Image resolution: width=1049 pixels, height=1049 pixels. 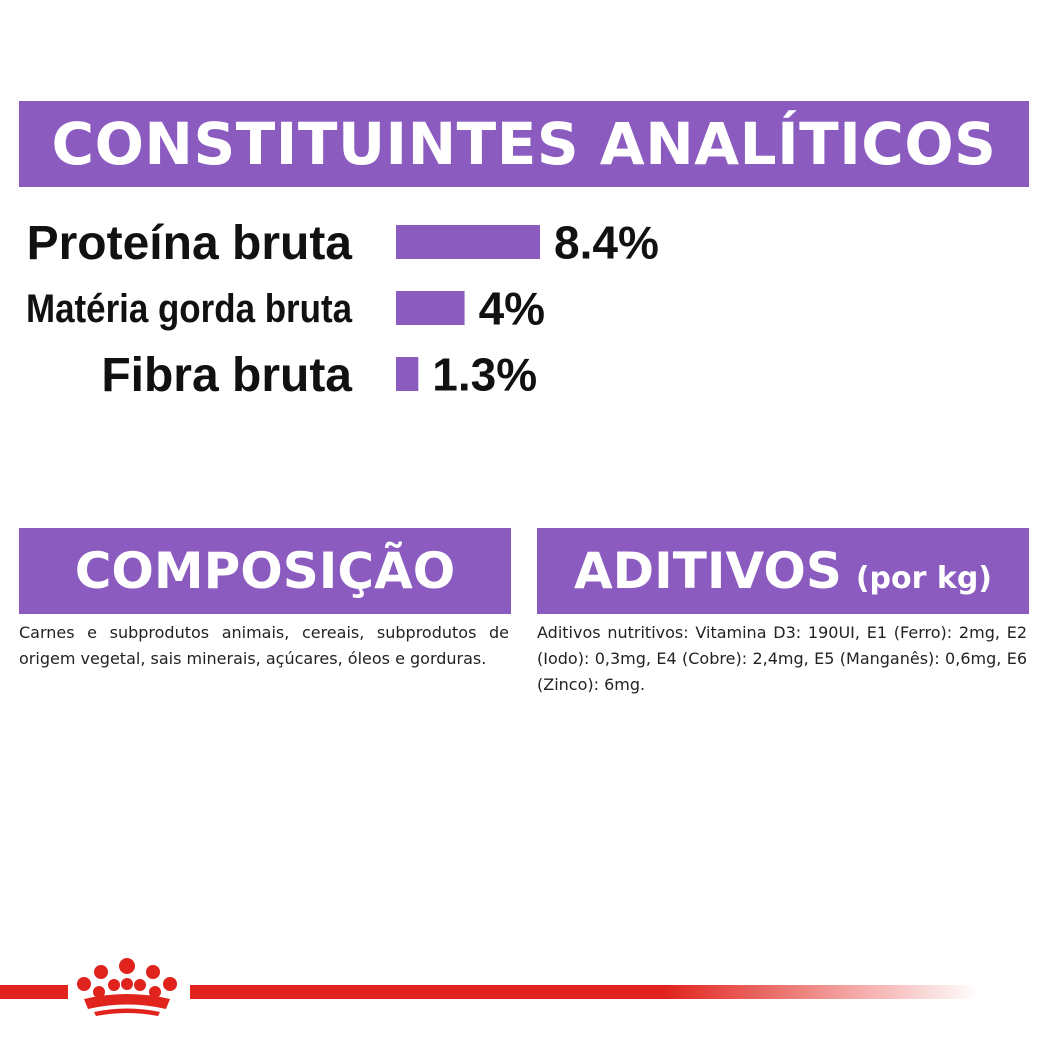 I want to click on footer-line-left, so click(x=34, y=992).